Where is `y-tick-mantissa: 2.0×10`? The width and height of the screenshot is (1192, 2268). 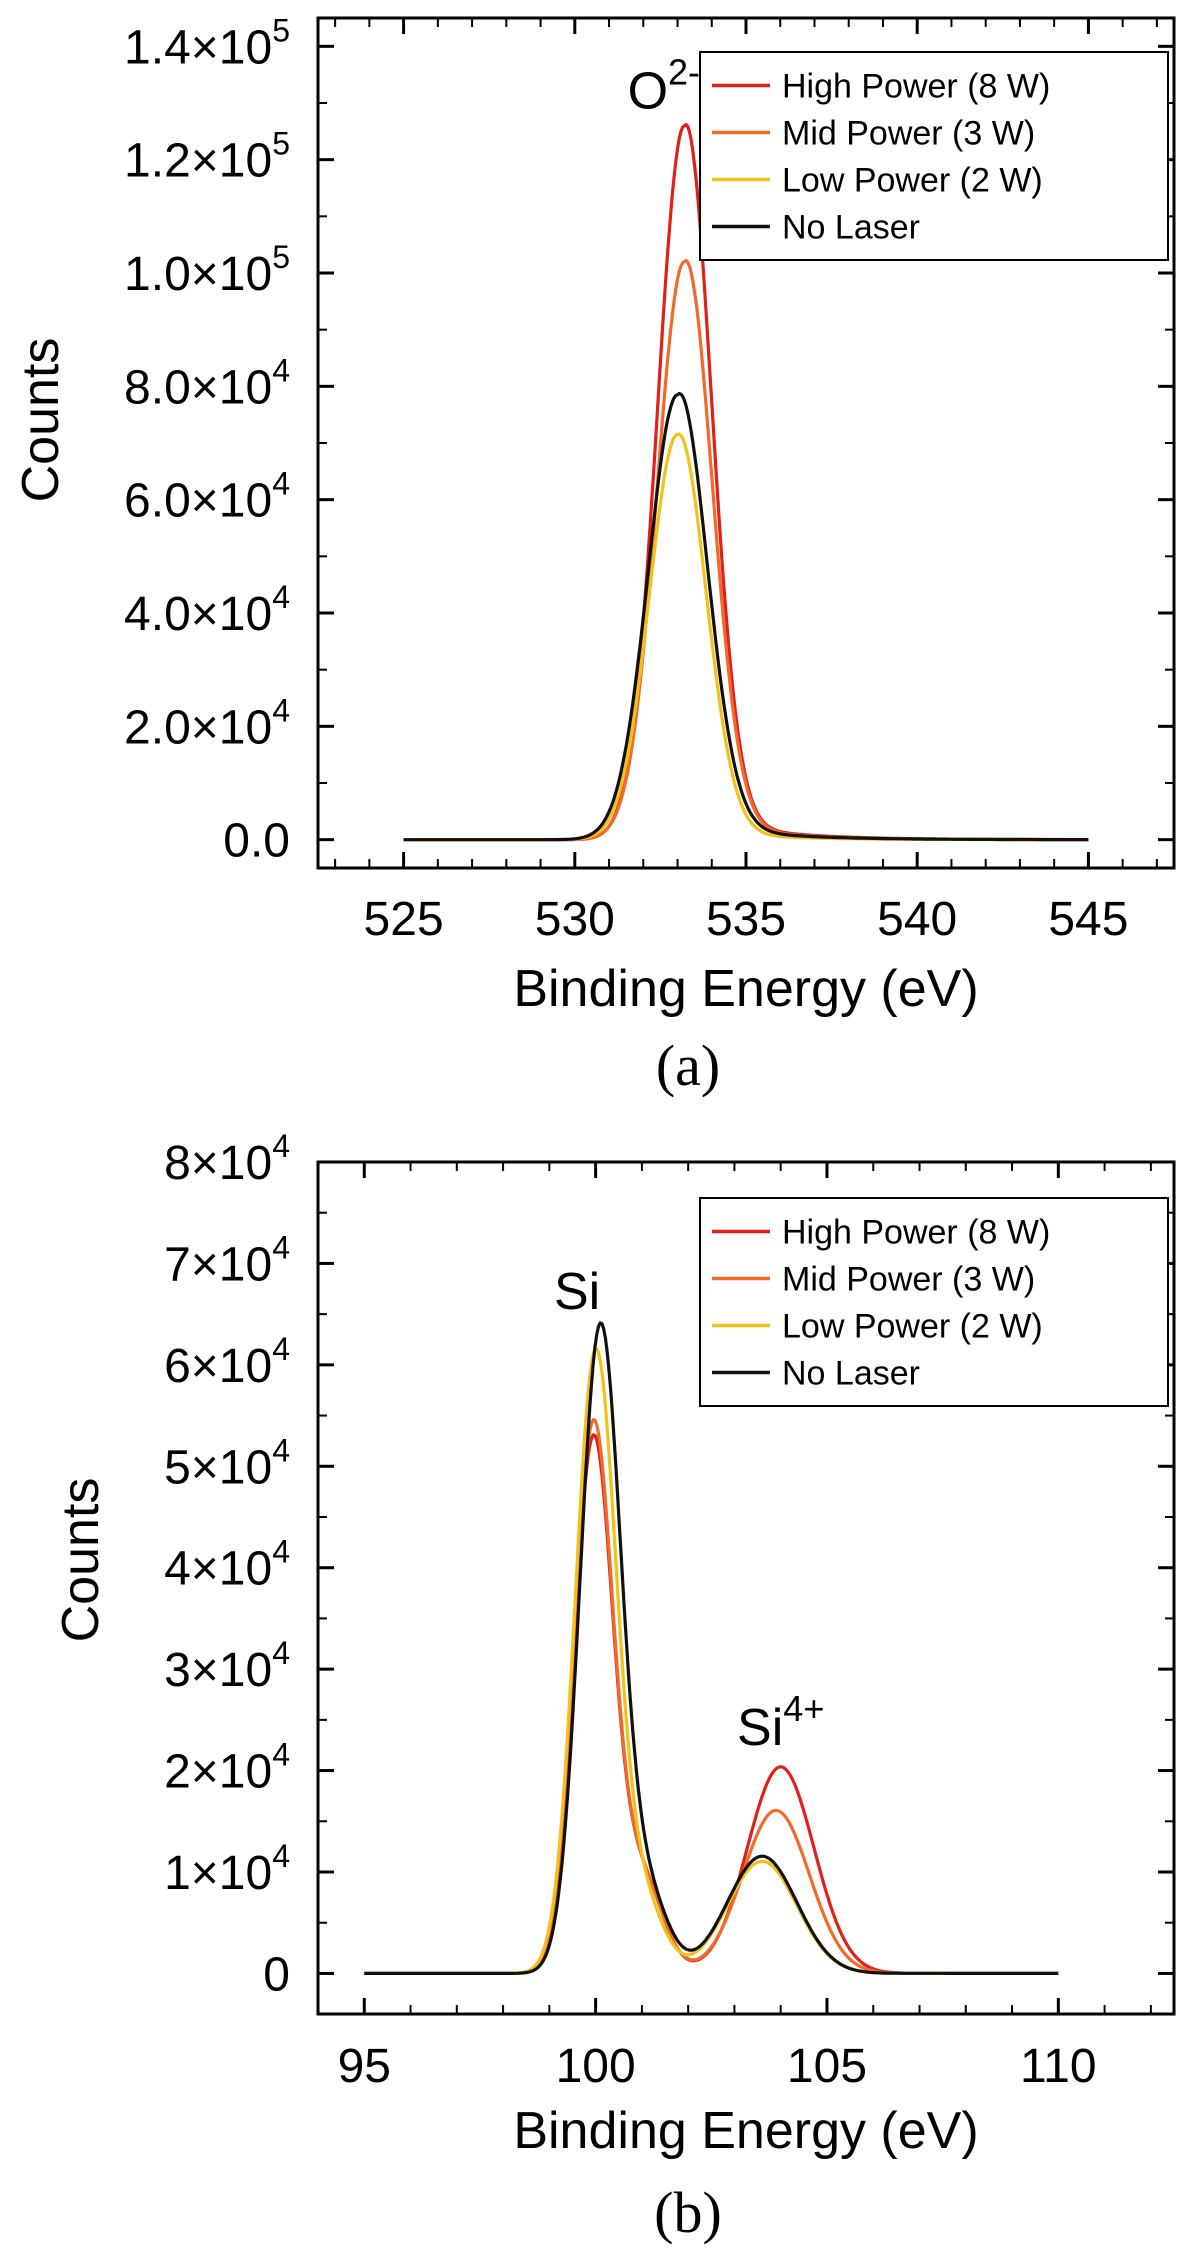
y-tick-mantissa: 2.0×10 is located at coordinates (198, 727).